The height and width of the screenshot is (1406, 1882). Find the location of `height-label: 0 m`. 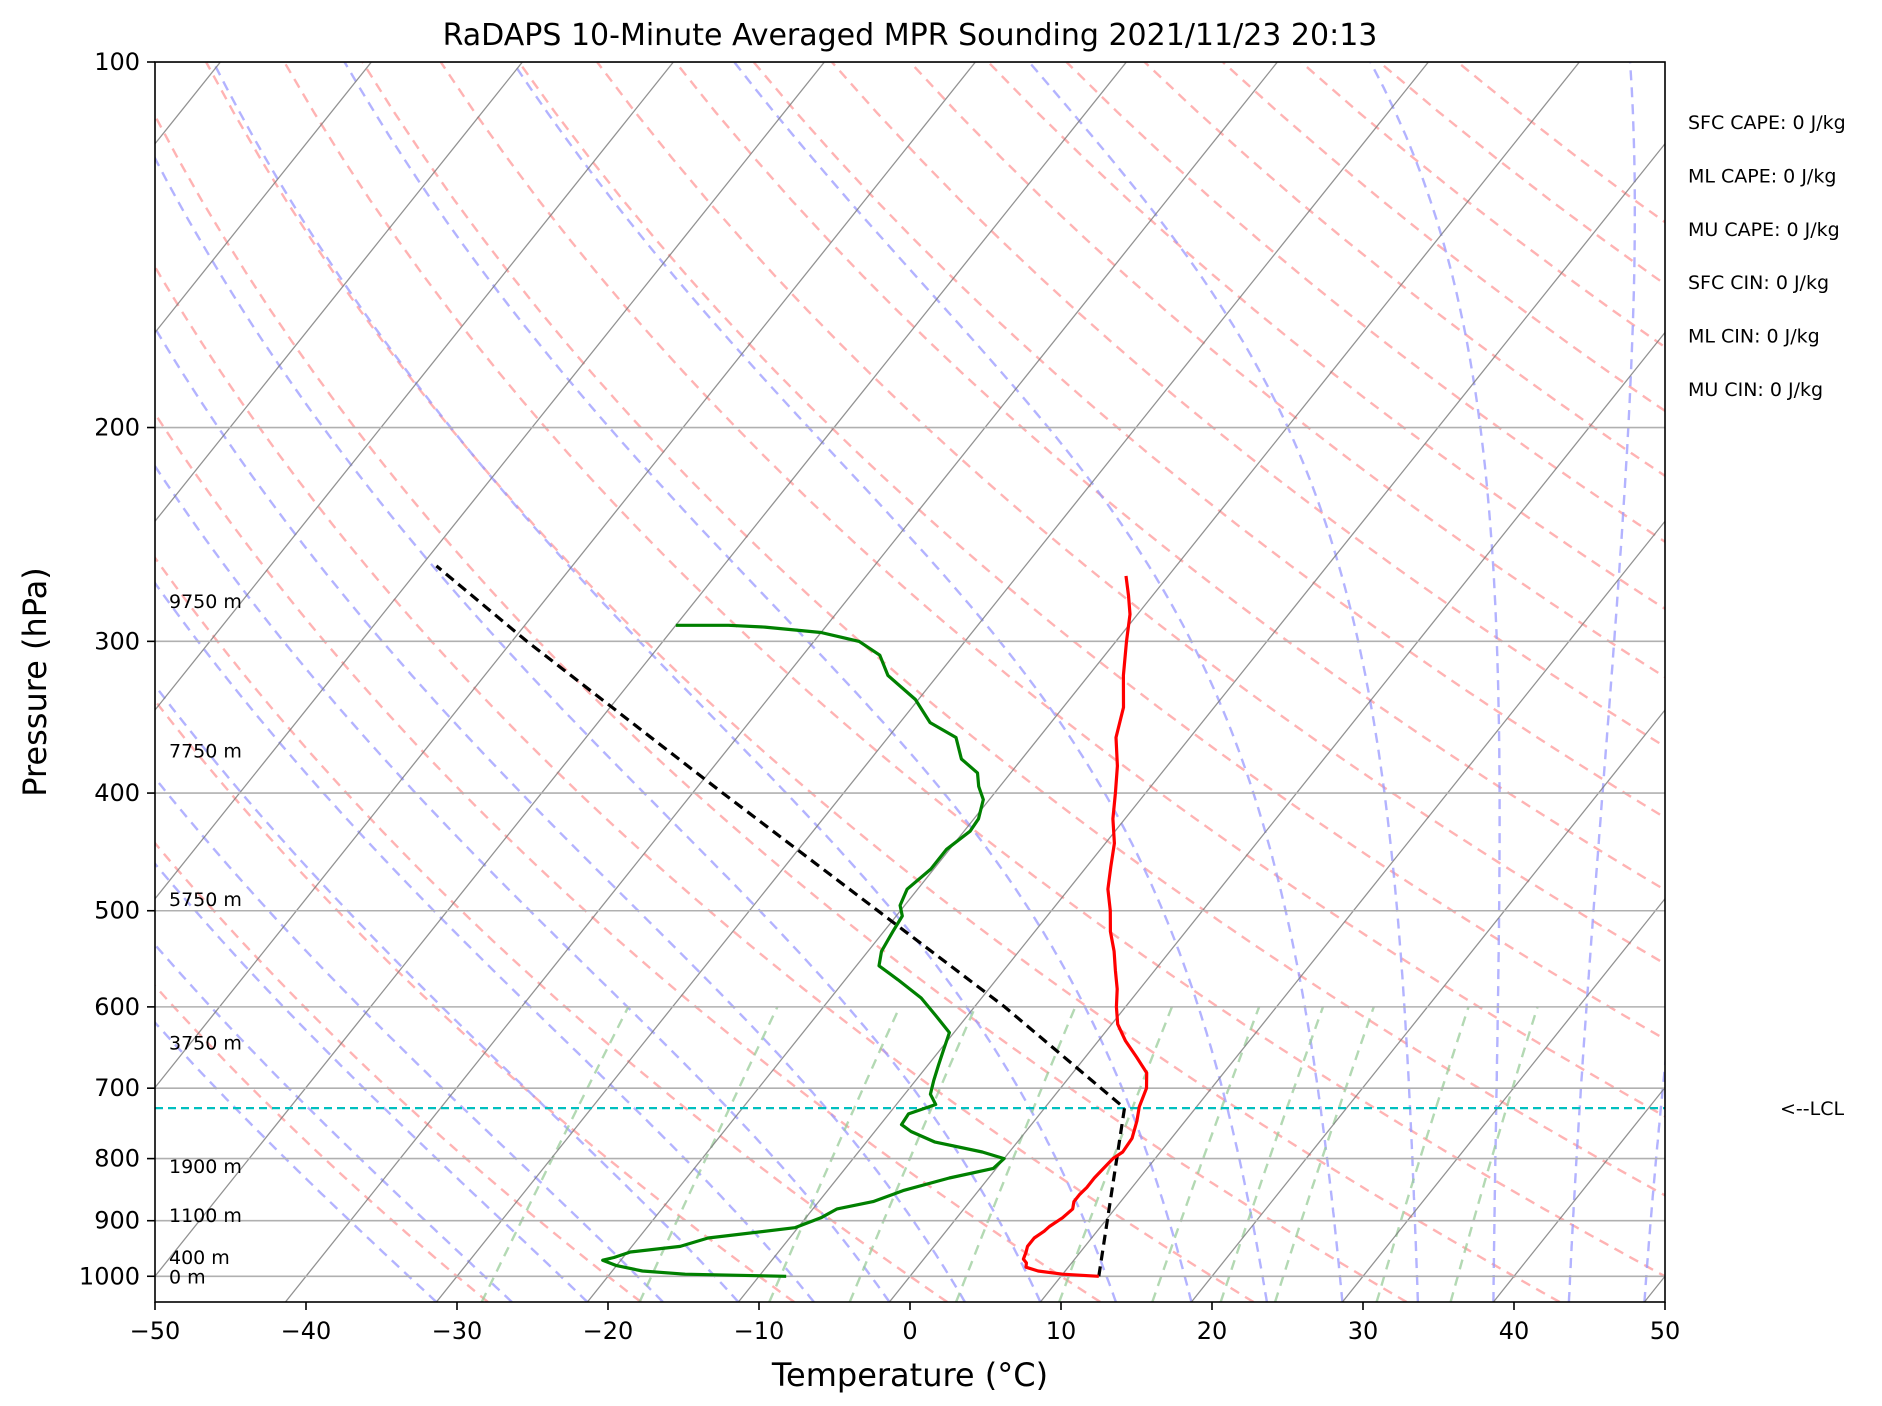

height-label: 0 m is located at coordinates (187, 1277).